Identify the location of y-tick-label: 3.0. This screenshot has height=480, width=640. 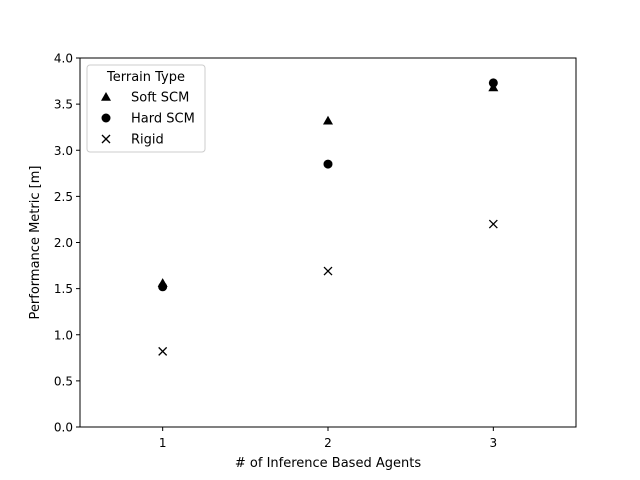
(63, 151).